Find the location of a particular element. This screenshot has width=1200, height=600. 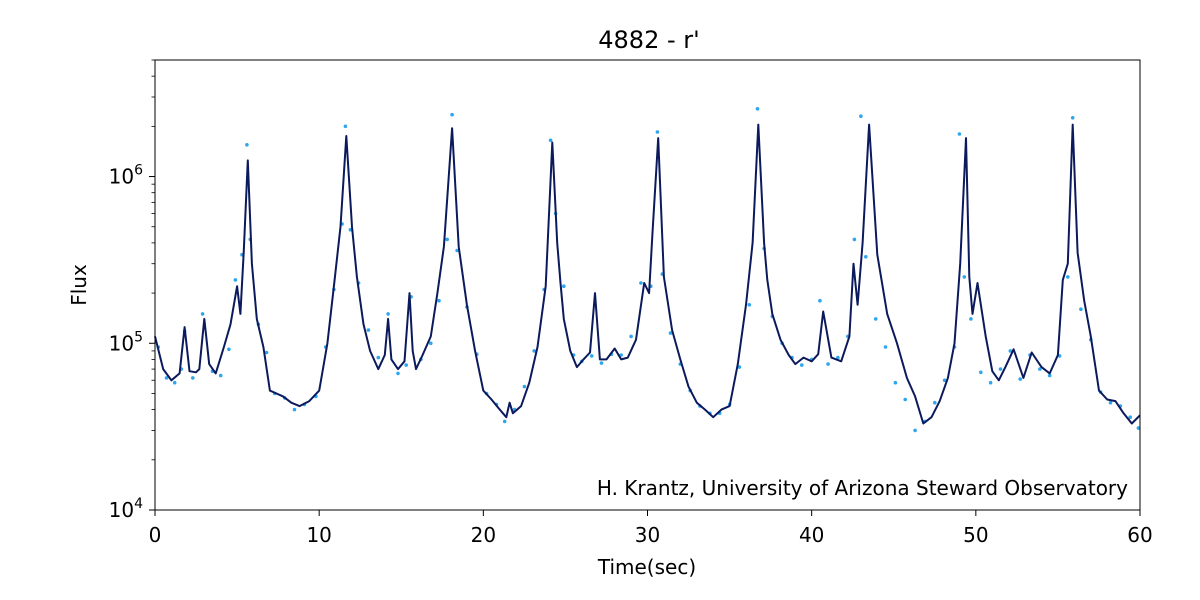

y-tick-label: 10⁶ is located at coordinates (126, 176).